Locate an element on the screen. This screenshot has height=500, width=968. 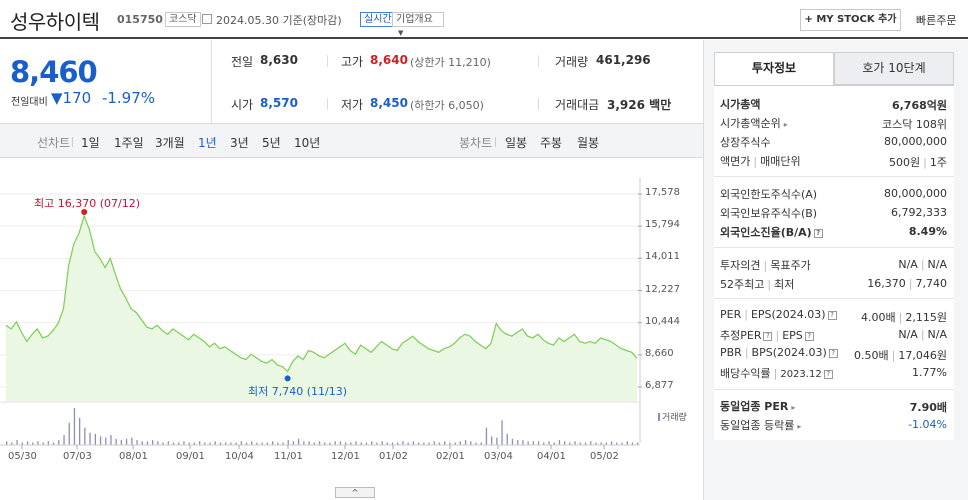
period-10y: 10년 is located at coordinates (307, 143).